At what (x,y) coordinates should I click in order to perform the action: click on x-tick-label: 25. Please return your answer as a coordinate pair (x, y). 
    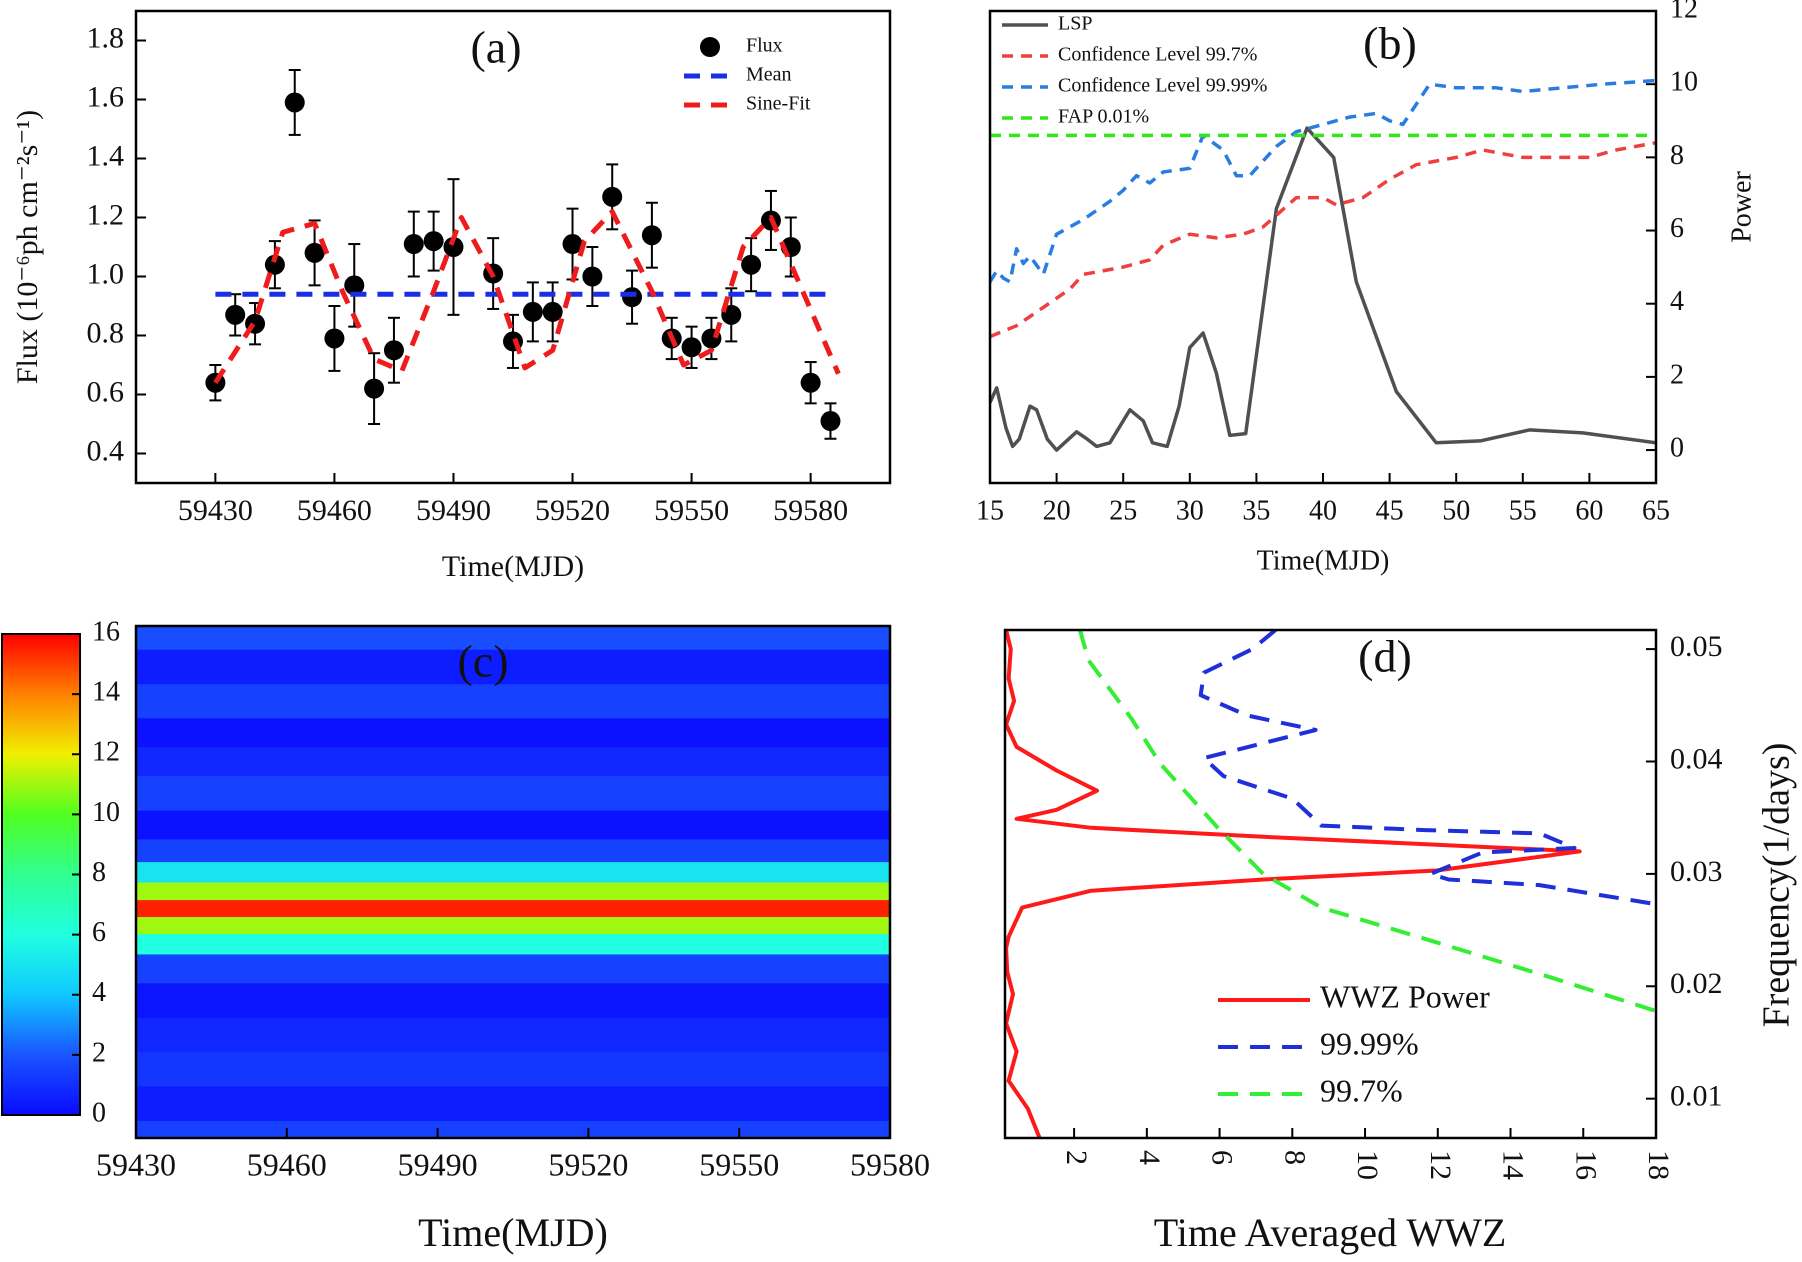
    Looking at the image, I should click on (1123, 510).